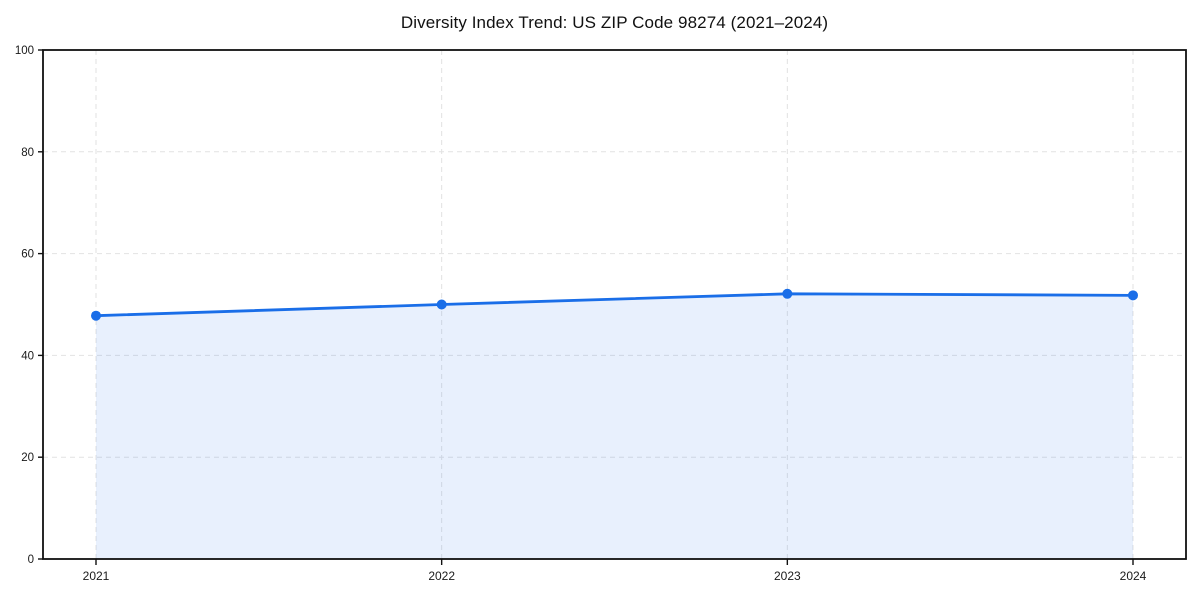 The image size is (1200, 600). Describe the element at coordinates (27, 356) in the screenshot. I see `y-tick-label: 40` at that location.